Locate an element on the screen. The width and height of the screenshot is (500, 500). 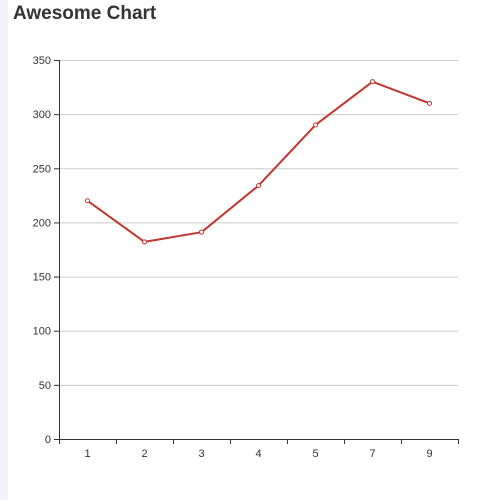
x-tick-label-4: 4 is located at coordinates (258, 454).